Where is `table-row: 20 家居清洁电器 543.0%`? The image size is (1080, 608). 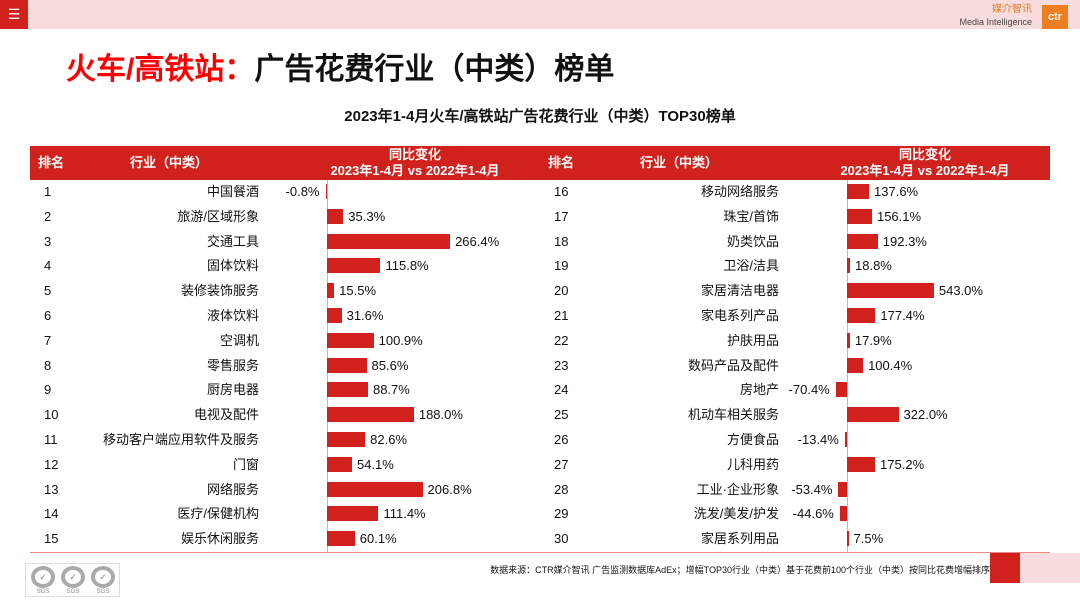
table-row: 20 家居清洁电器 543.0% is located at coordinates (795, 291).